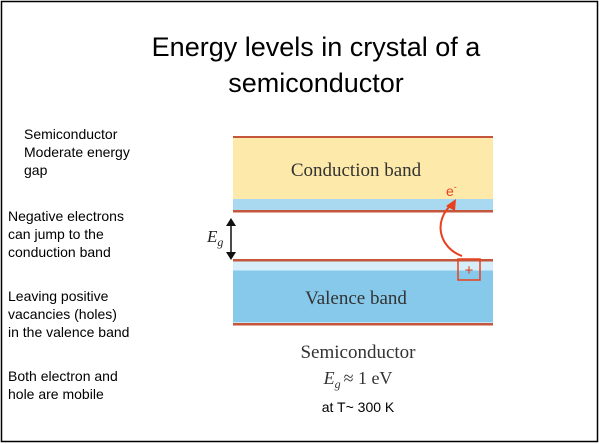  What do you see at coordinates (71, 134) in the screenshot?
I see `note-line: Semiconductor` at bounding box center [71, 134].